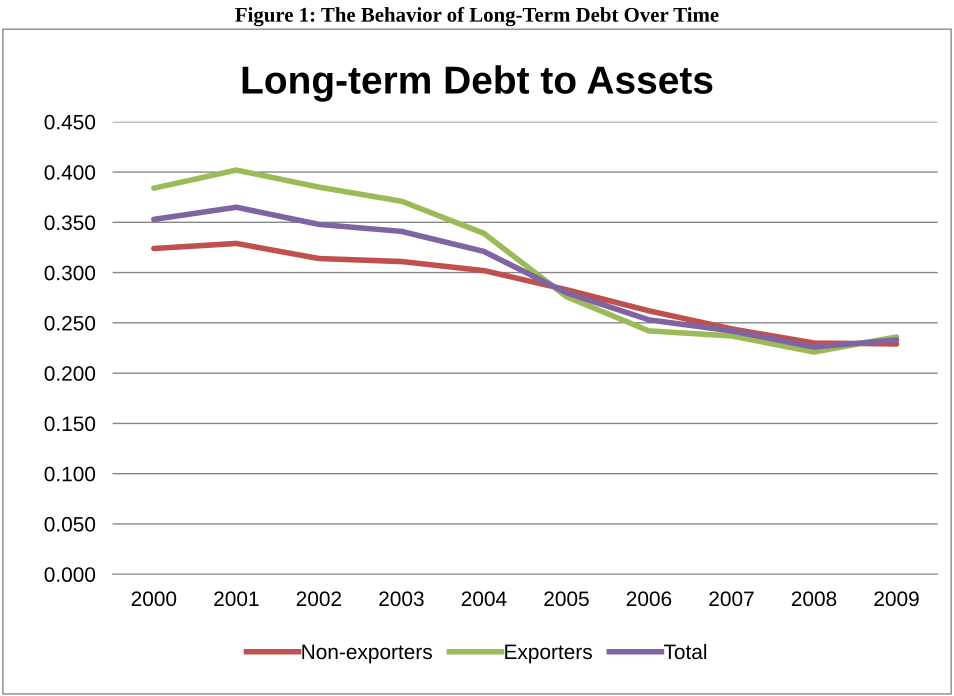  What do you see at coordinates (814, 598) in the screenshot?
I see `x-tick-label: 2008` at bounding box center [814, 598].